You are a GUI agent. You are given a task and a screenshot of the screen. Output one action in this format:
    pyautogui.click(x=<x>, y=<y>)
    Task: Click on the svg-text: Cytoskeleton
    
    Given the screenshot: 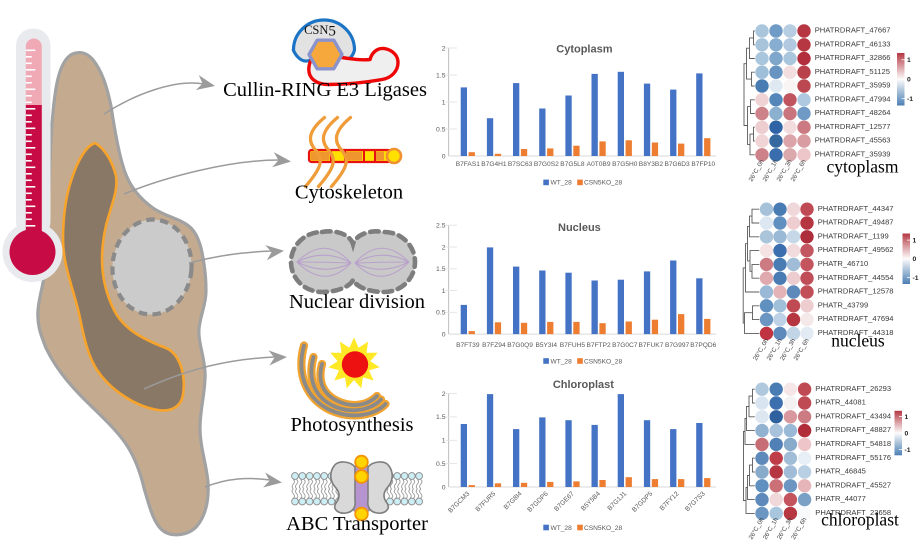 What is the action you would take?
    pyautogui.click(x=349, y=193)
    